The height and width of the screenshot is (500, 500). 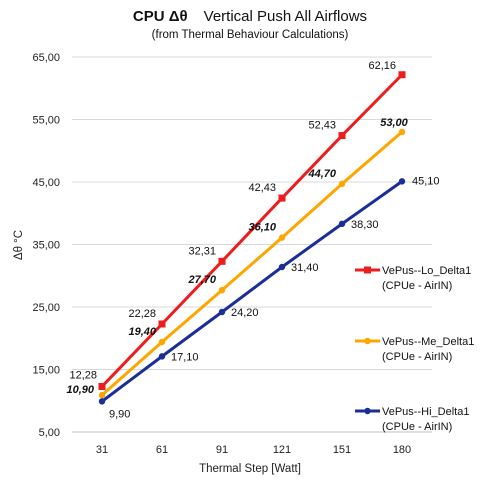 I want to click on data-label-hi: 38,30, so click(x=365, y=225).